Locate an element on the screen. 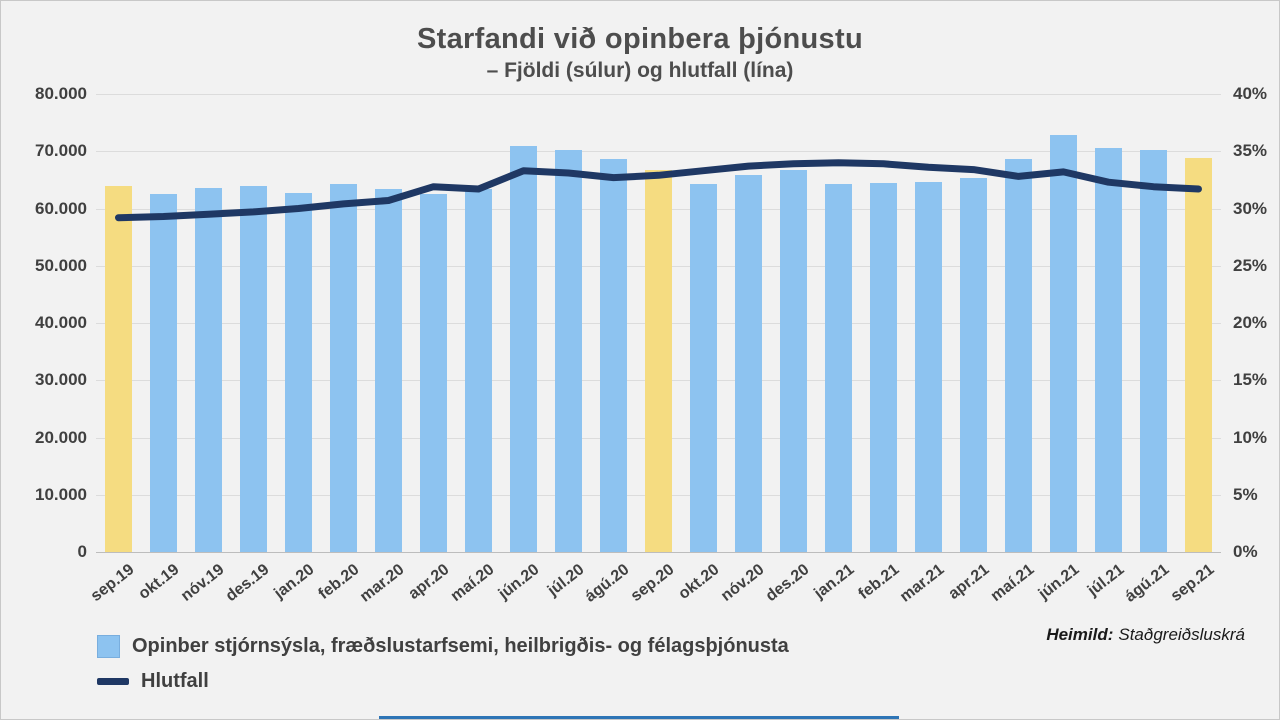 The height and width of the screenshot is (720, 1280). source-label: Heimild: is located at coordinates (1080, 634).